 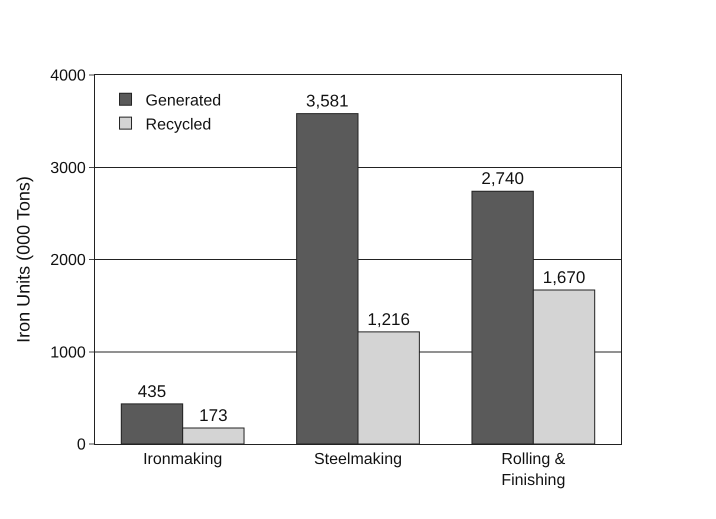 What do you see at coordinates (502, 178) in the screenshot?
I see `data-label: 2,740` at bounding box center [502, 178].